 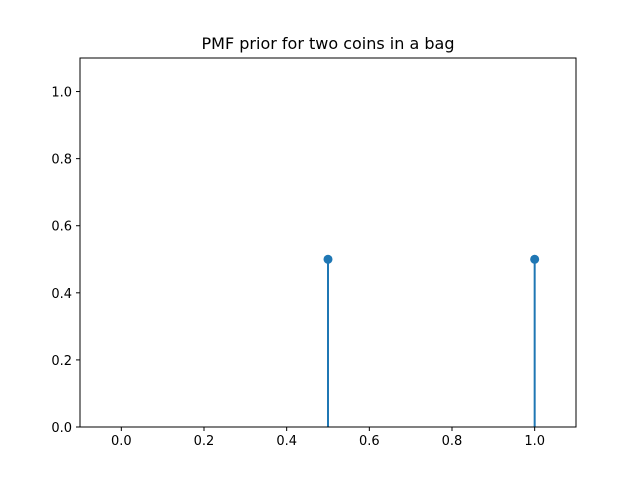 I want to click on x-tick-label: 0.8, so click(x=452, y=441).